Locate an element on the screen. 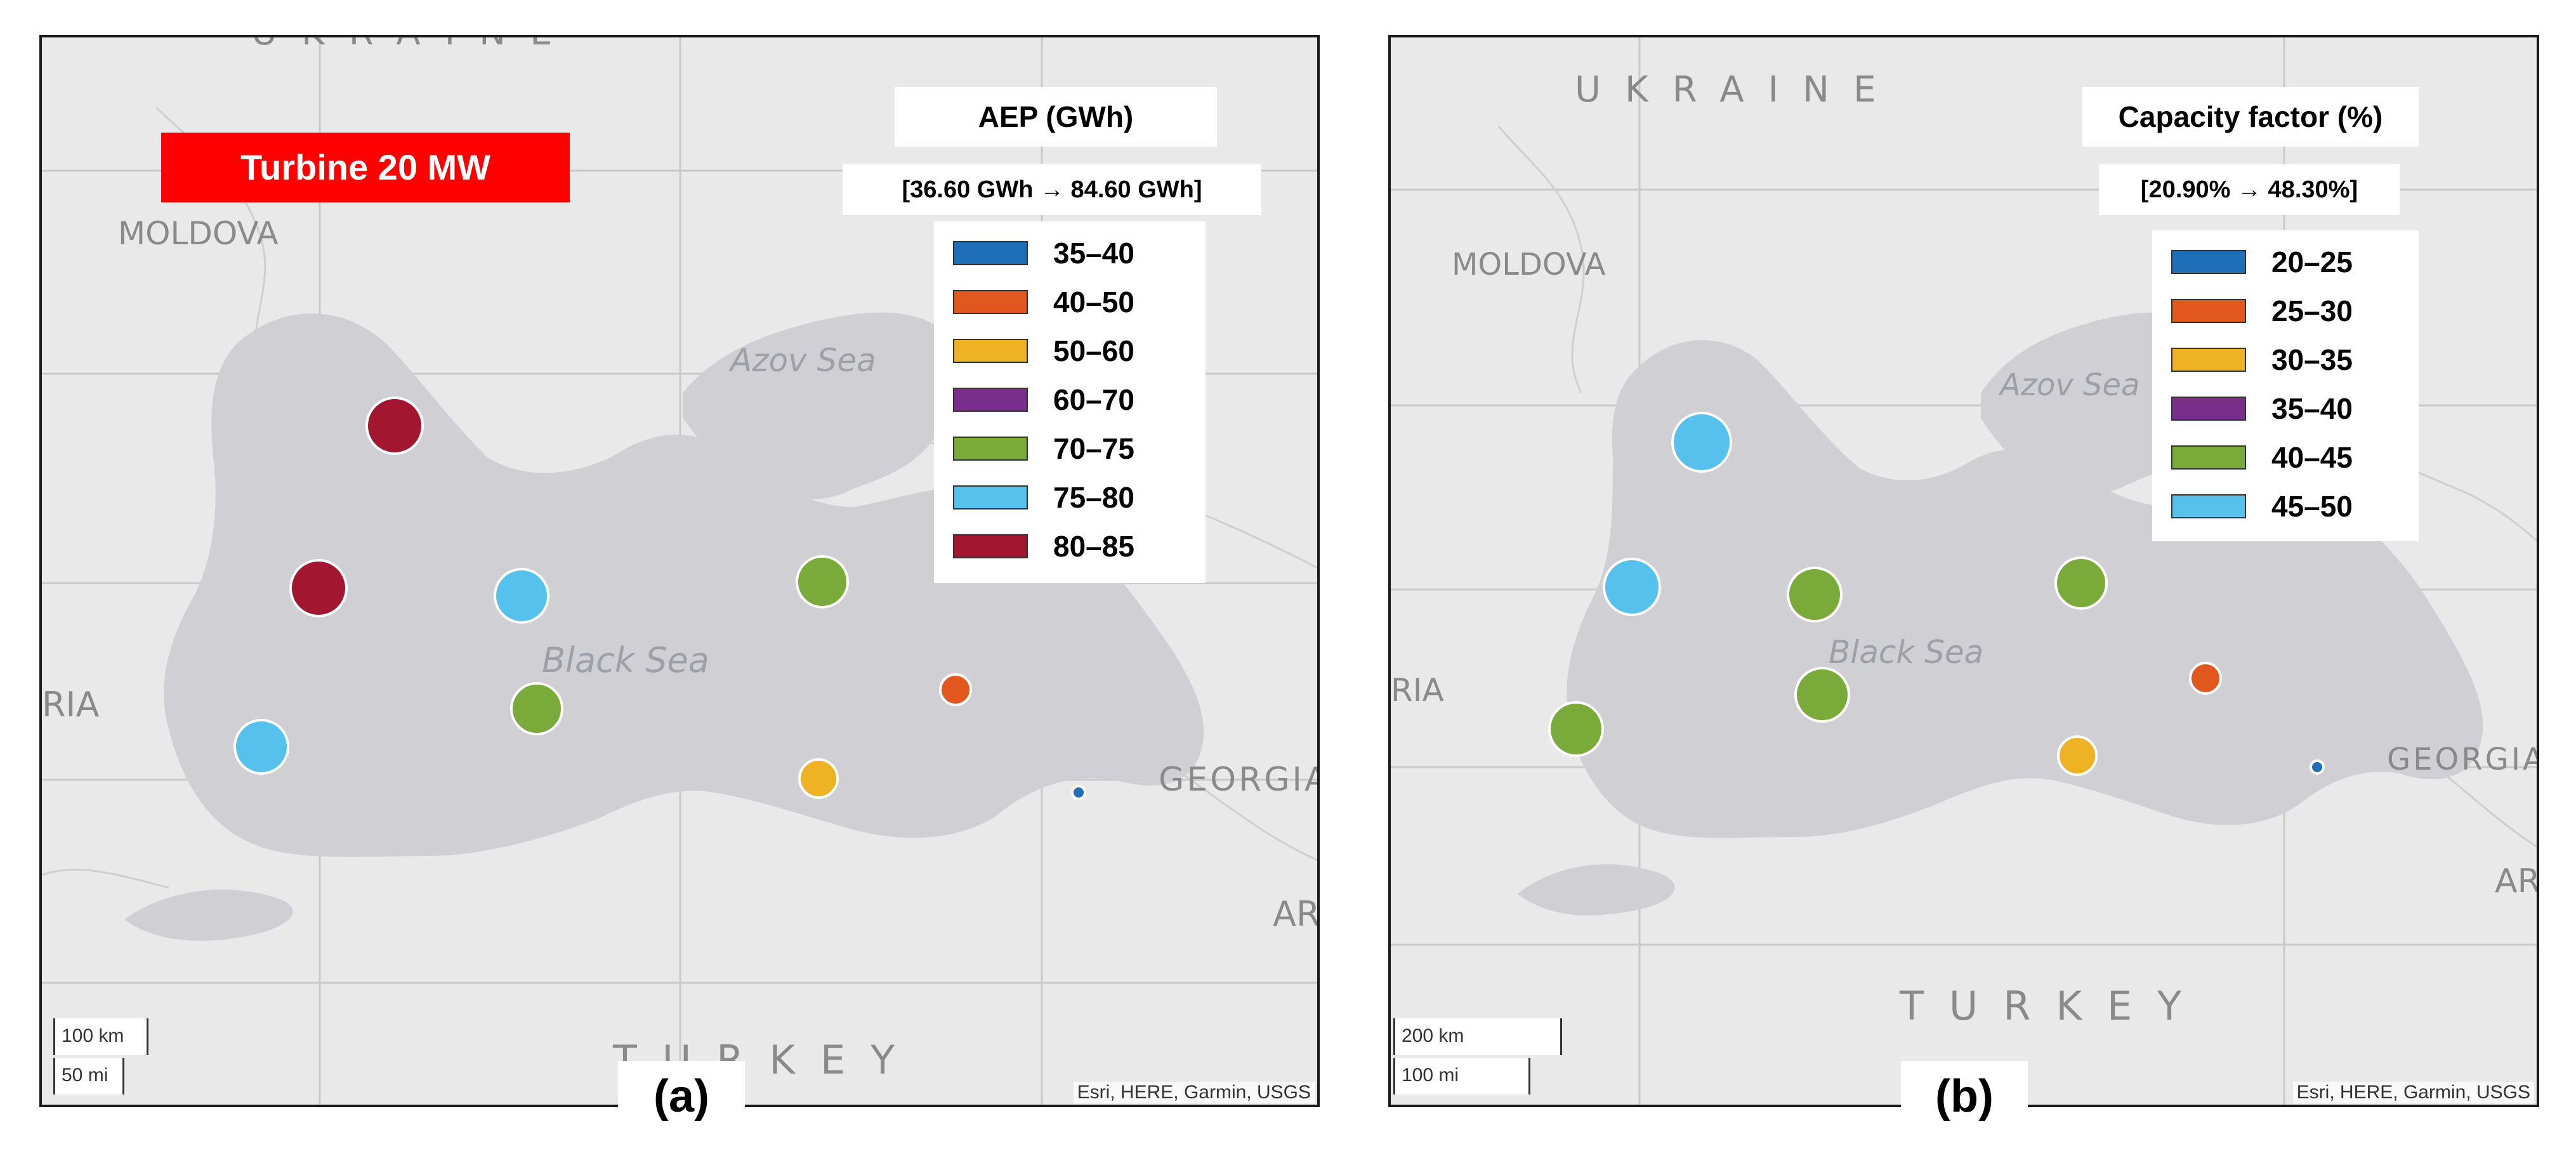 The height and width of the screenshot is (1170, 2576). scale-km-b: 200 km is located at coordinates (1477, 1036).